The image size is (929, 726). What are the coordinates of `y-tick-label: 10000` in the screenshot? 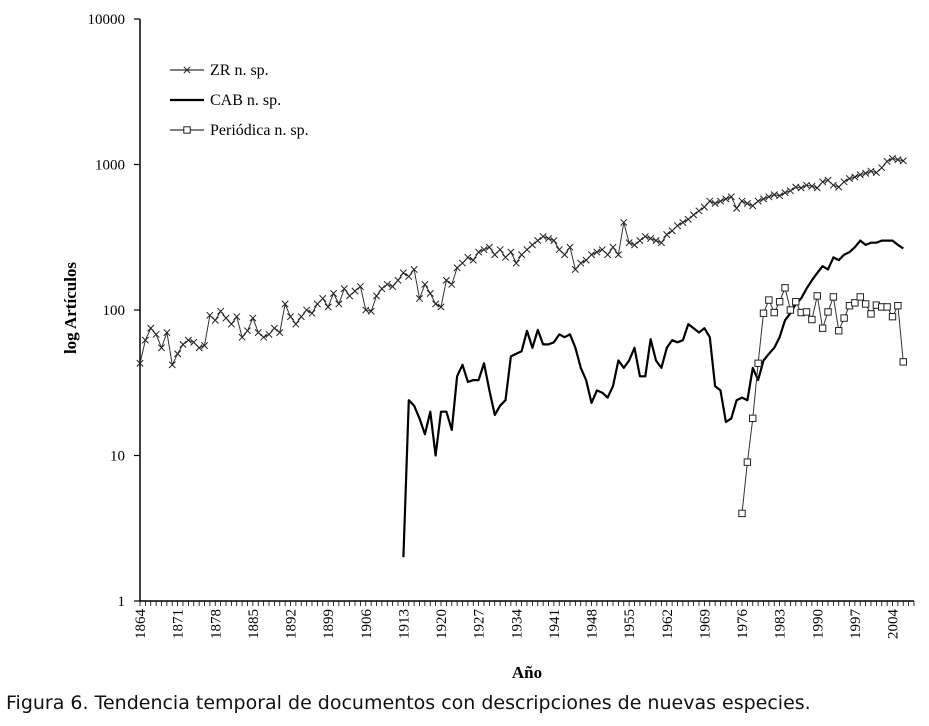 It's located at (107, 20).